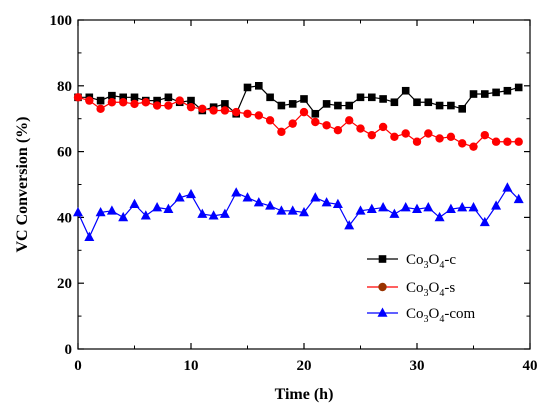 Image resolution: width=550 pixels, height=419 pixels. I want to click on x-tick-label: 10, so click(191, 366).